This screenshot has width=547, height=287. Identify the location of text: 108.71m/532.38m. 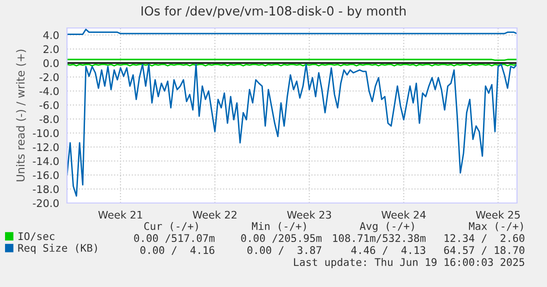
(379, 238).